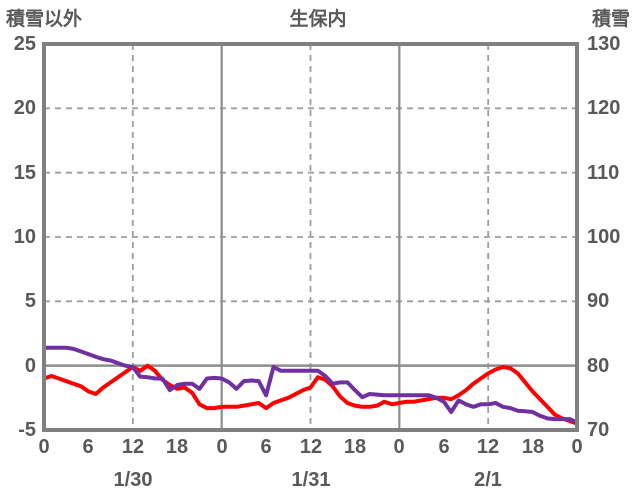  I want to click on axis-tick-label: 90, so click(598, 301).